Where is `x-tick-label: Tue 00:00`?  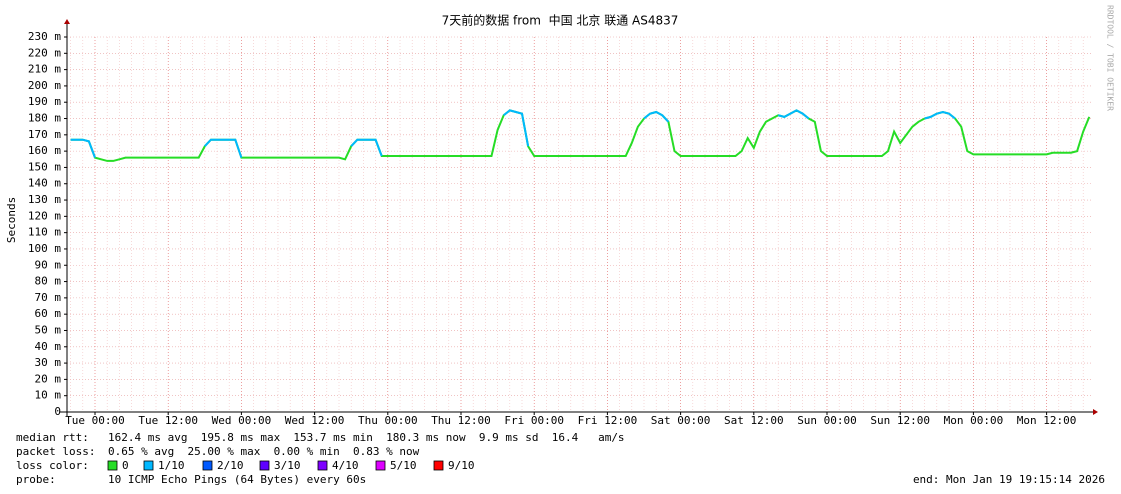
x-tick-label: Tue 00:00 is located at coordinates (95, 420).